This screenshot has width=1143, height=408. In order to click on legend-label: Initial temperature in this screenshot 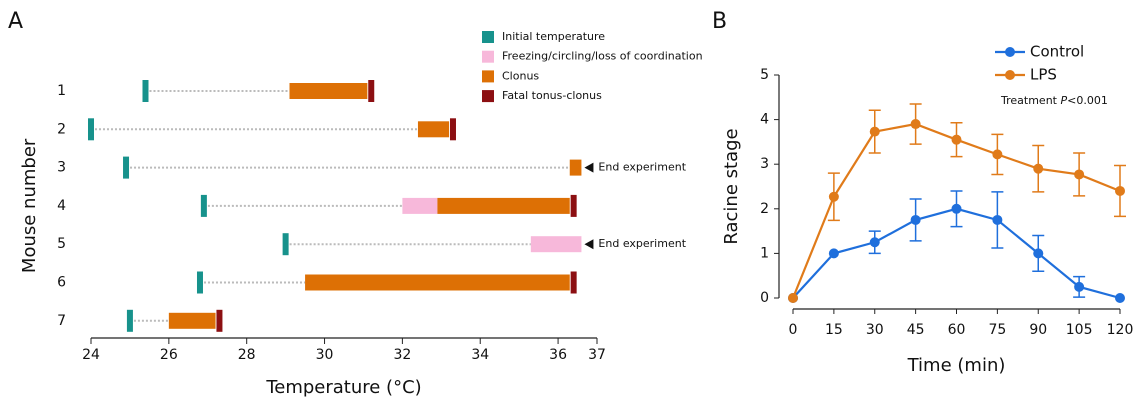, I will do `click(553, 36)`.